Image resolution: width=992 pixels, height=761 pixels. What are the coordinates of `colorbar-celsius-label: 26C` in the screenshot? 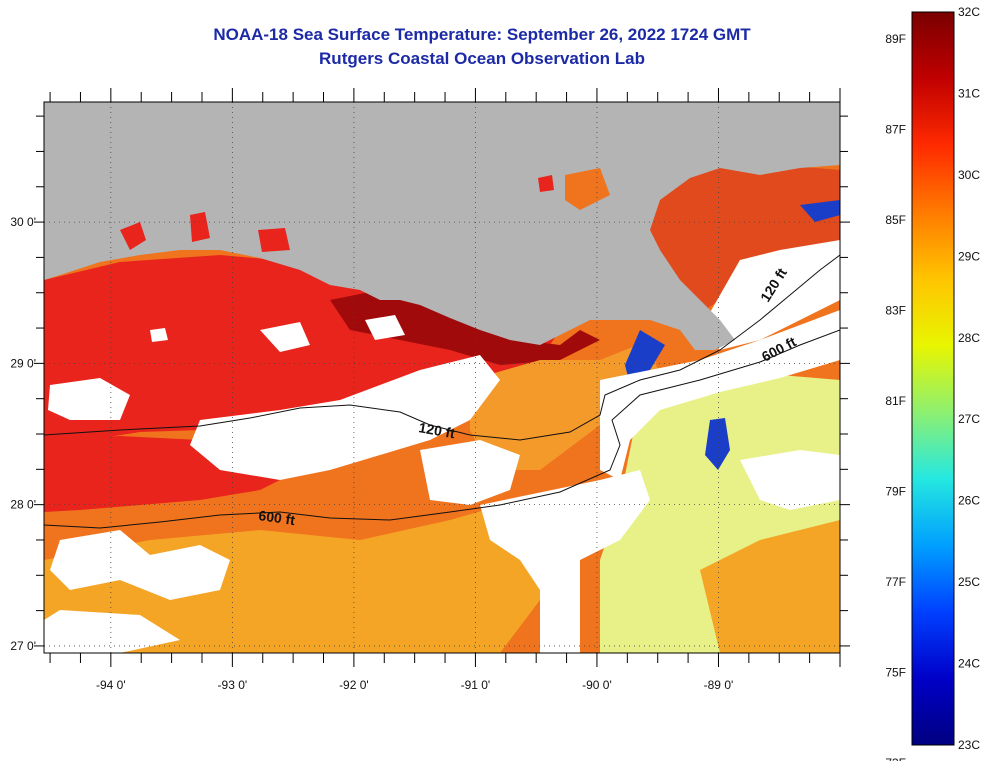 It's located at (969, 501).